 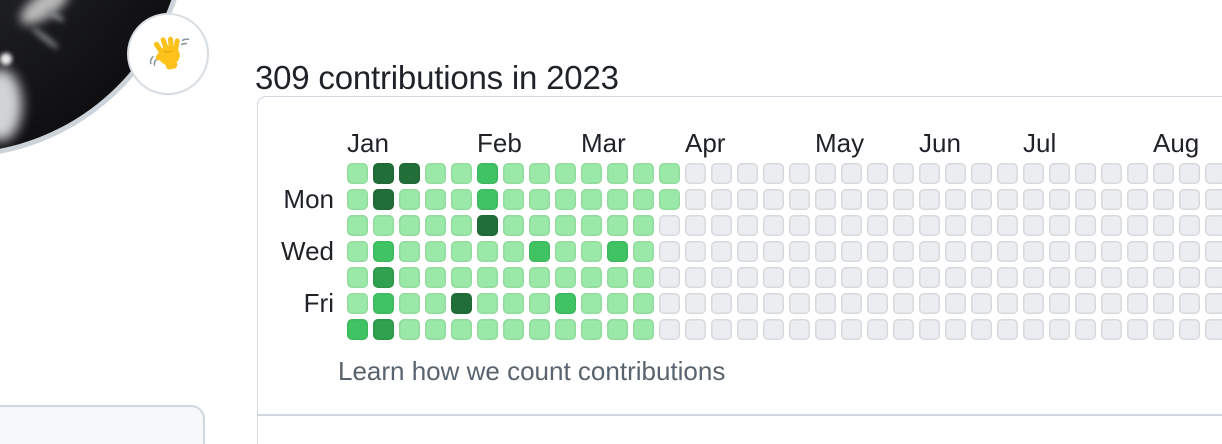 What do you see at coordinates (532, 371) in the screenshot?
I see `learn-how-link: Learn how we count contributions` at bounding box center [532, 371].